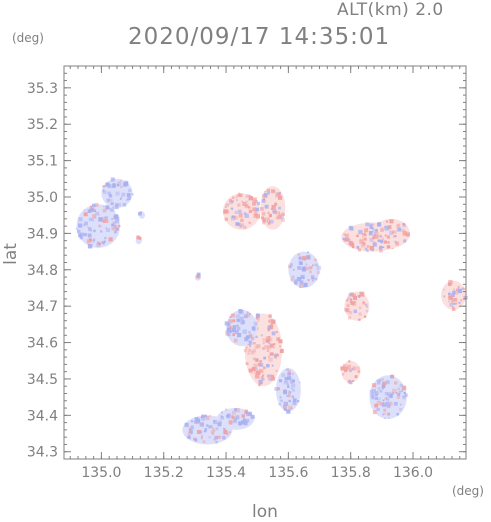 This screenshot has height=522, width=491. I want to click on y-tick-label: 34.3, so click(42, 453).